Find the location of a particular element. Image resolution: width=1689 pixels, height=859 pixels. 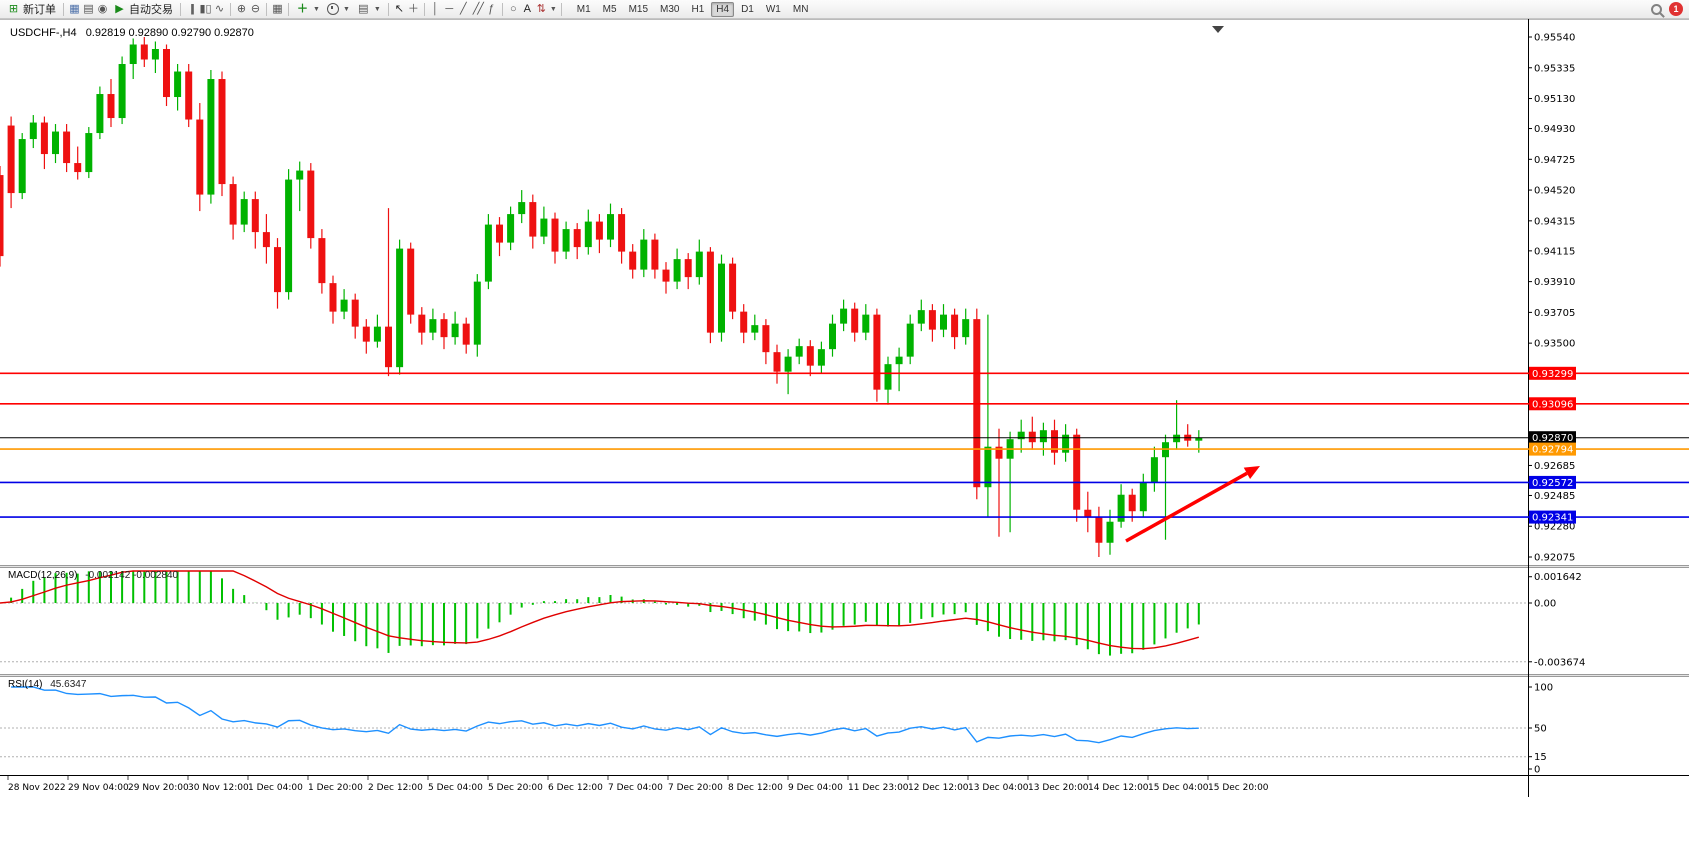

horizontal-line-tool-icon: ─ is located at coordinates (449, 8).